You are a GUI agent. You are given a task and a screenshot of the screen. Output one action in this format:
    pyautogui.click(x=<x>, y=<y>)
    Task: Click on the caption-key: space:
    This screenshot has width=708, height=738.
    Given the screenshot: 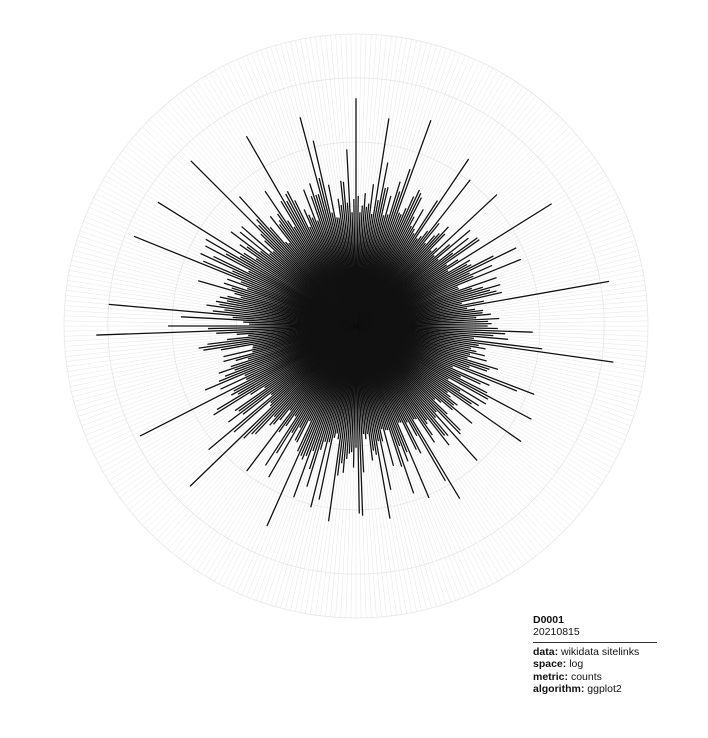 What is the action you would take?
    pyautogui.click(x=550, y=664)
    